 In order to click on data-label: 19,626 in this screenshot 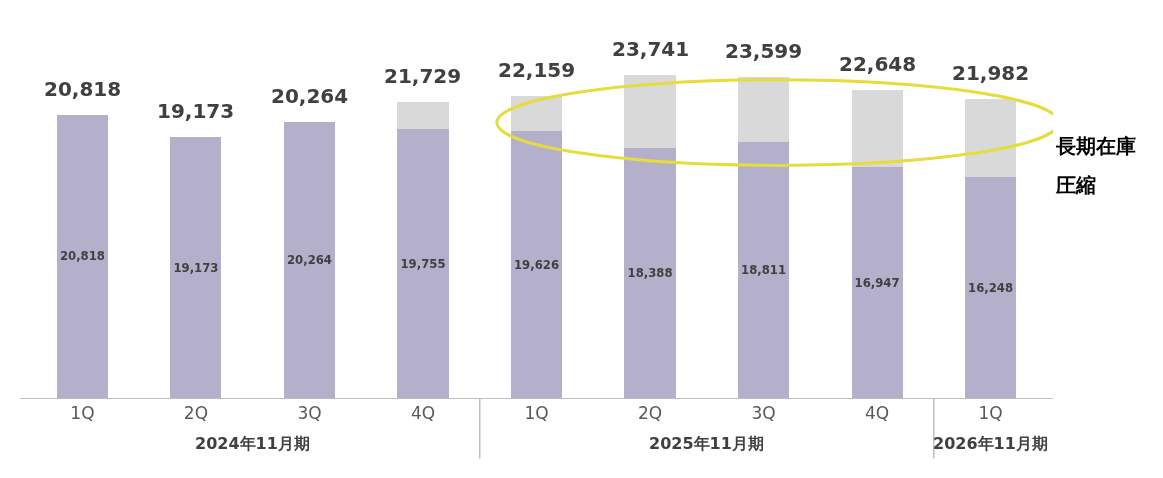, I will do `click(536, 264)`.